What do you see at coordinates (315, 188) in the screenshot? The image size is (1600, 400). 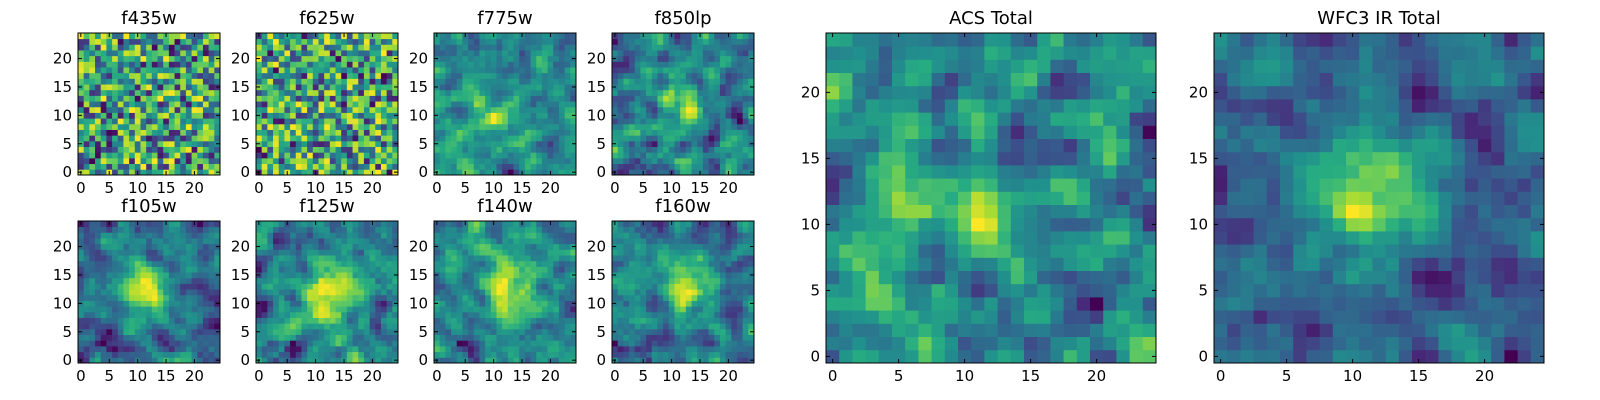 I see `x-tick-label: 10` at bounding box center [315, 188].